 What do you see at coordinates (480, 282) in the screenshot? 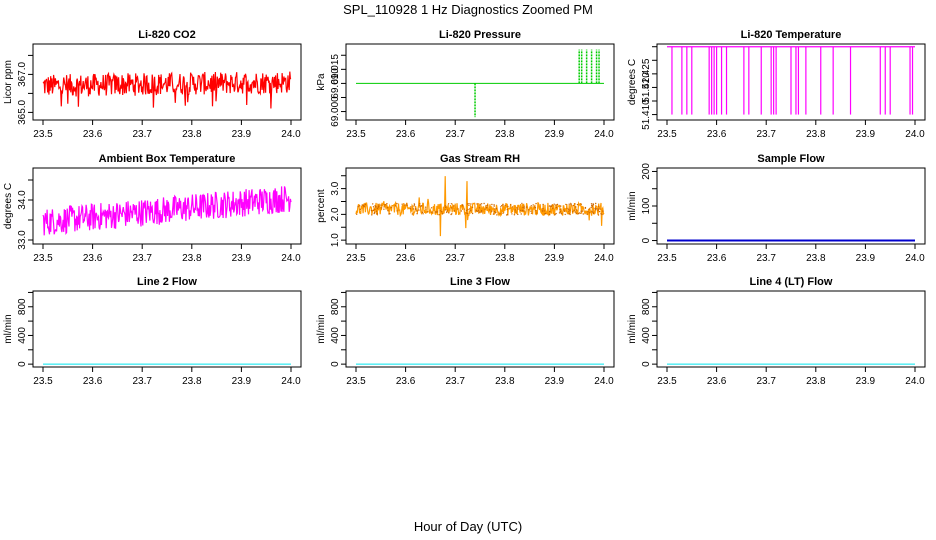
I see `chart-title: Line 3 Flow` at bounding box center [480, 282].